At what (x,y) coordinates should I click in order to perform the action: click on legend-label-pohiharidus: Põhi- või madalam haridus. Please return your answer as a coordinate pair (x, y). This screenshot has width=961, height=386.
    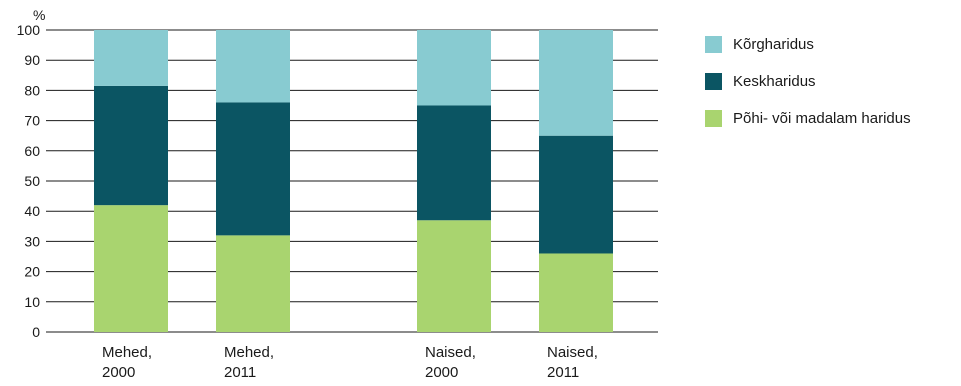
    Looking at the image, I should click on (822, 118).